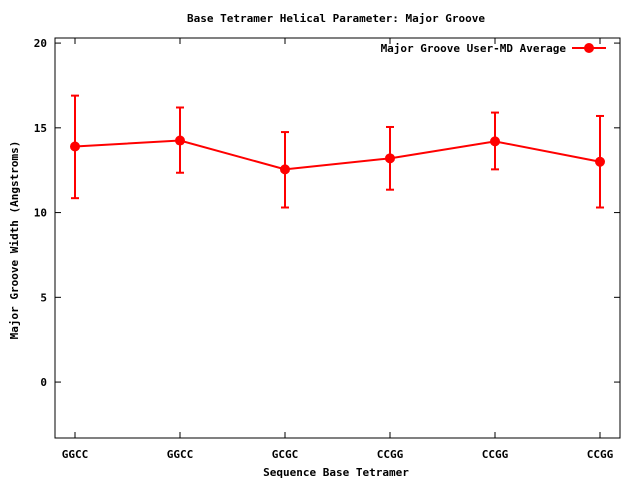 The height and width of the screenshot is (480, 640). Describe the element at coordinates (40, 128) in the screenshot. I see `y-tick-label: 15` at that location.